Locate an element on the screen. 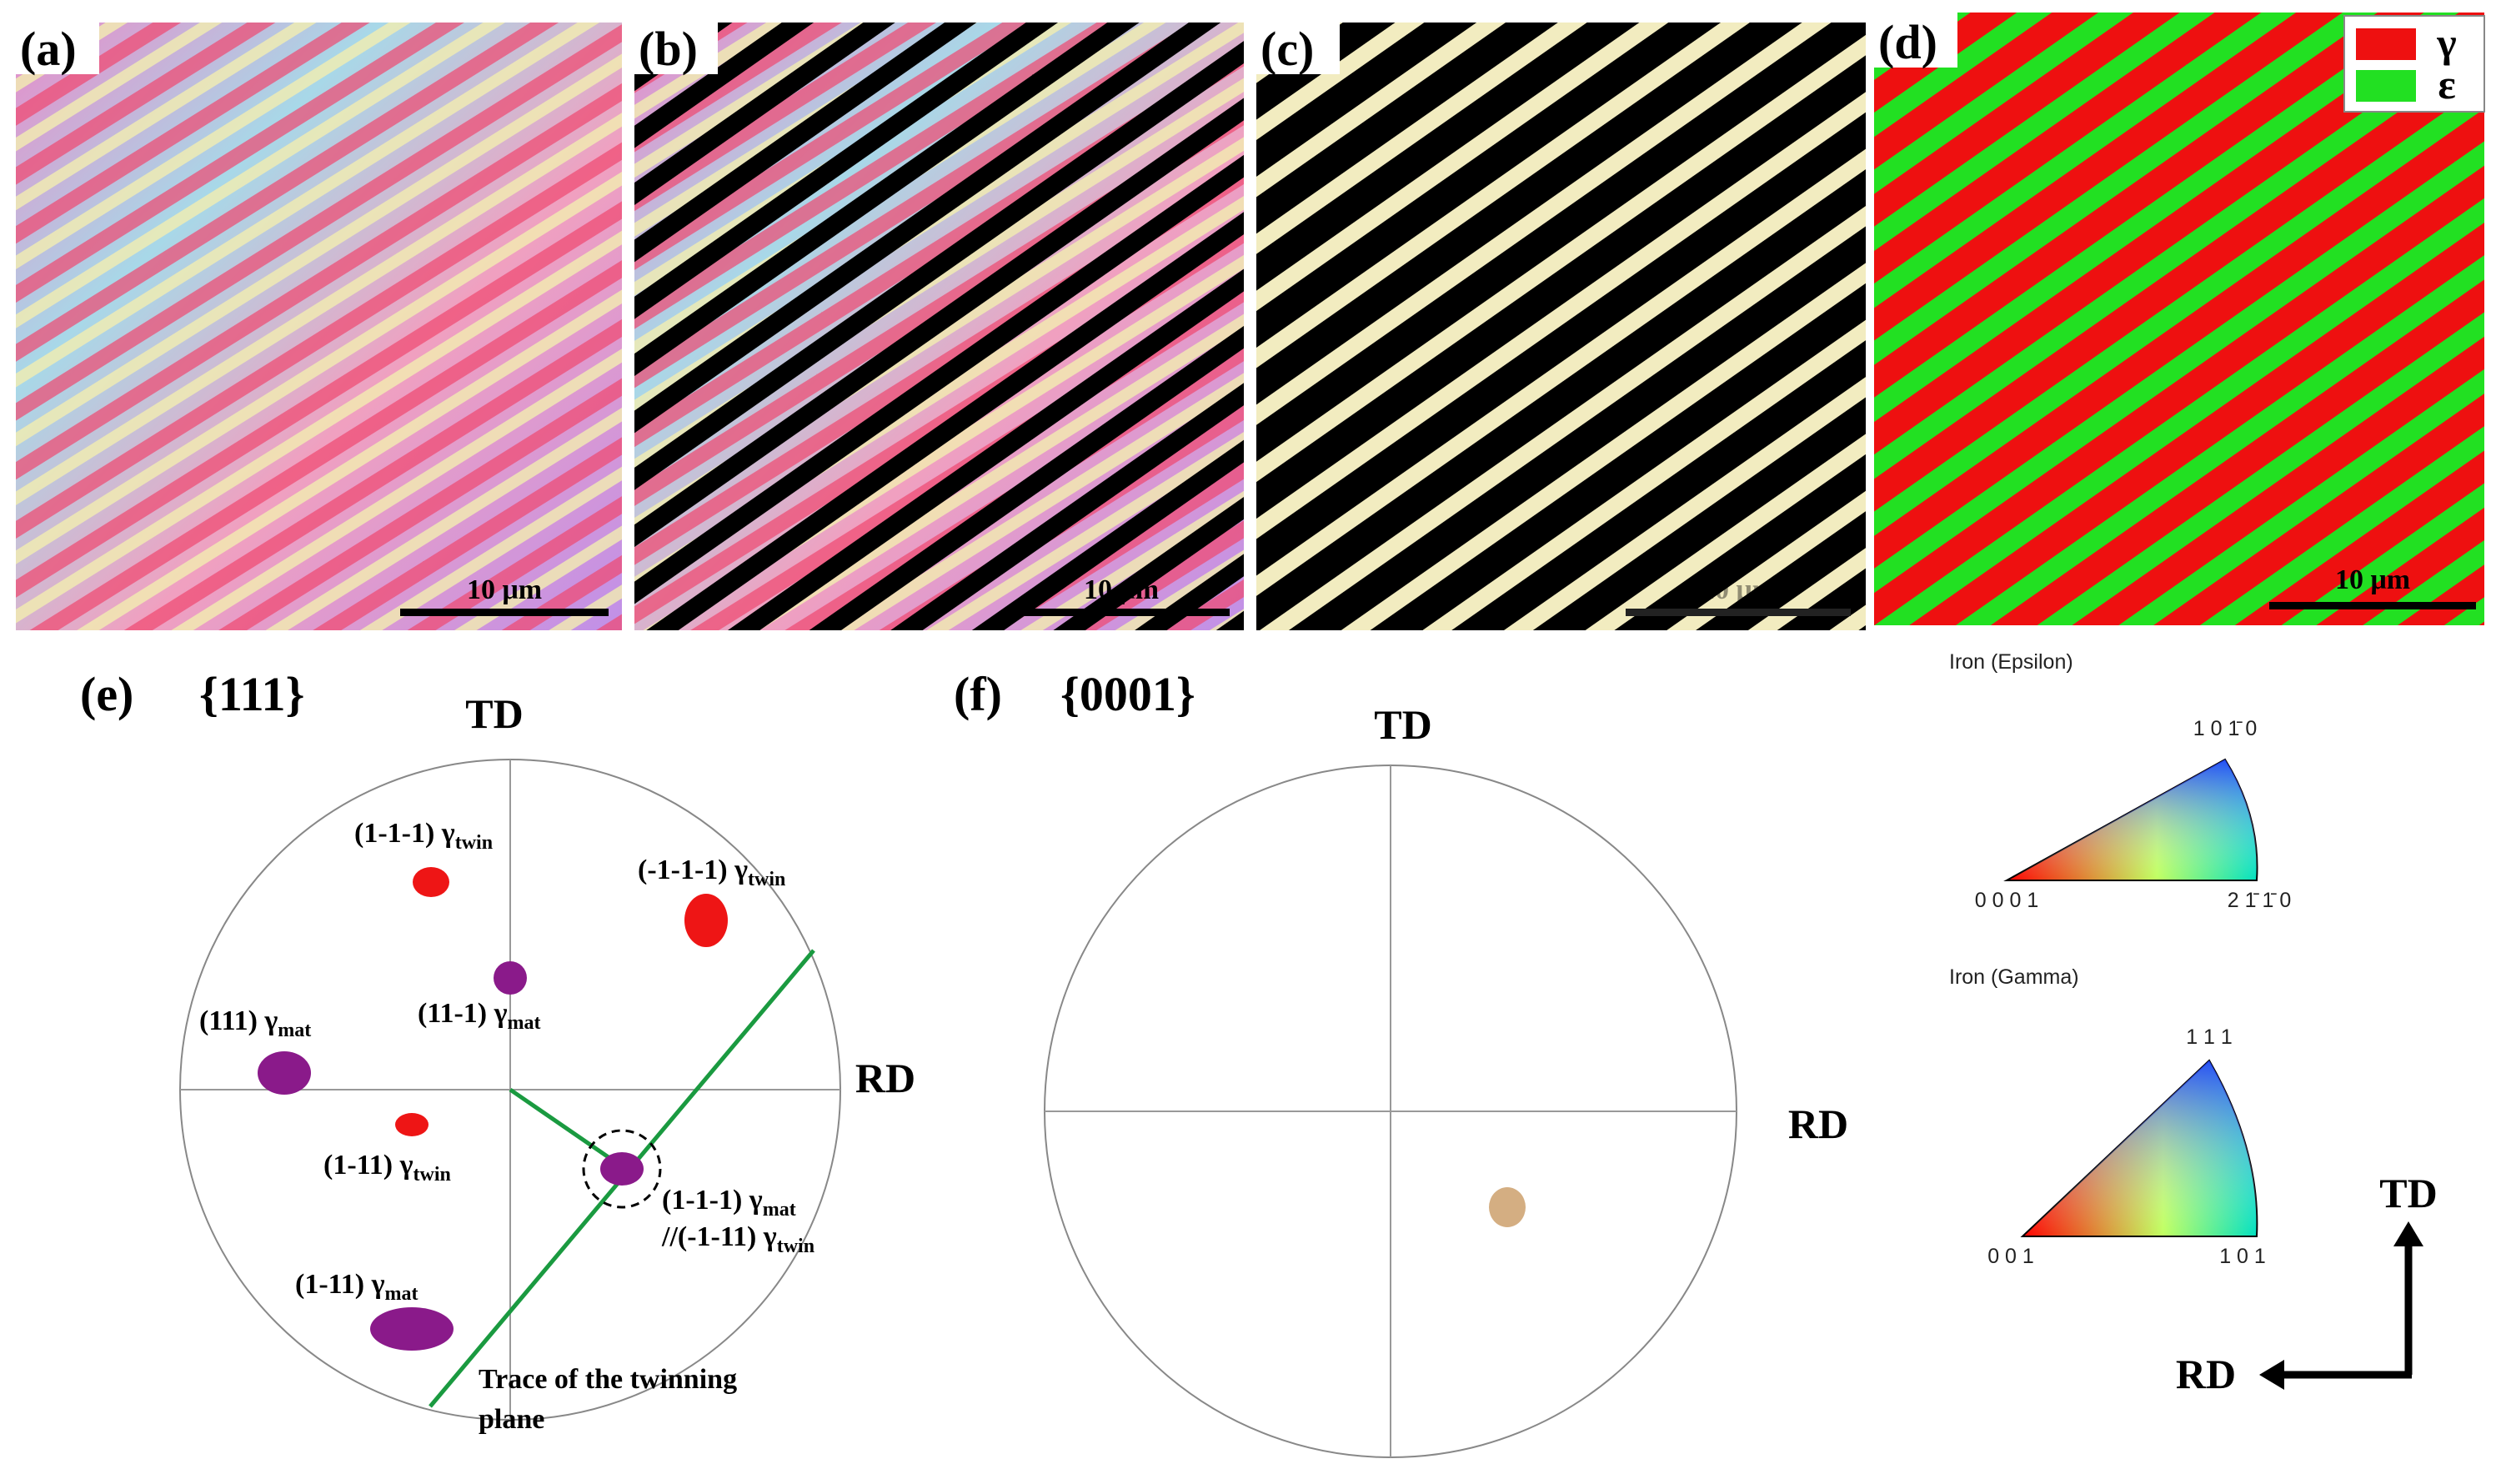 Image resolution: width=2501 pixels, height=1484 pixels. pole-annotation: (1-1-1) γmat is located at coordinates (729, 1203).